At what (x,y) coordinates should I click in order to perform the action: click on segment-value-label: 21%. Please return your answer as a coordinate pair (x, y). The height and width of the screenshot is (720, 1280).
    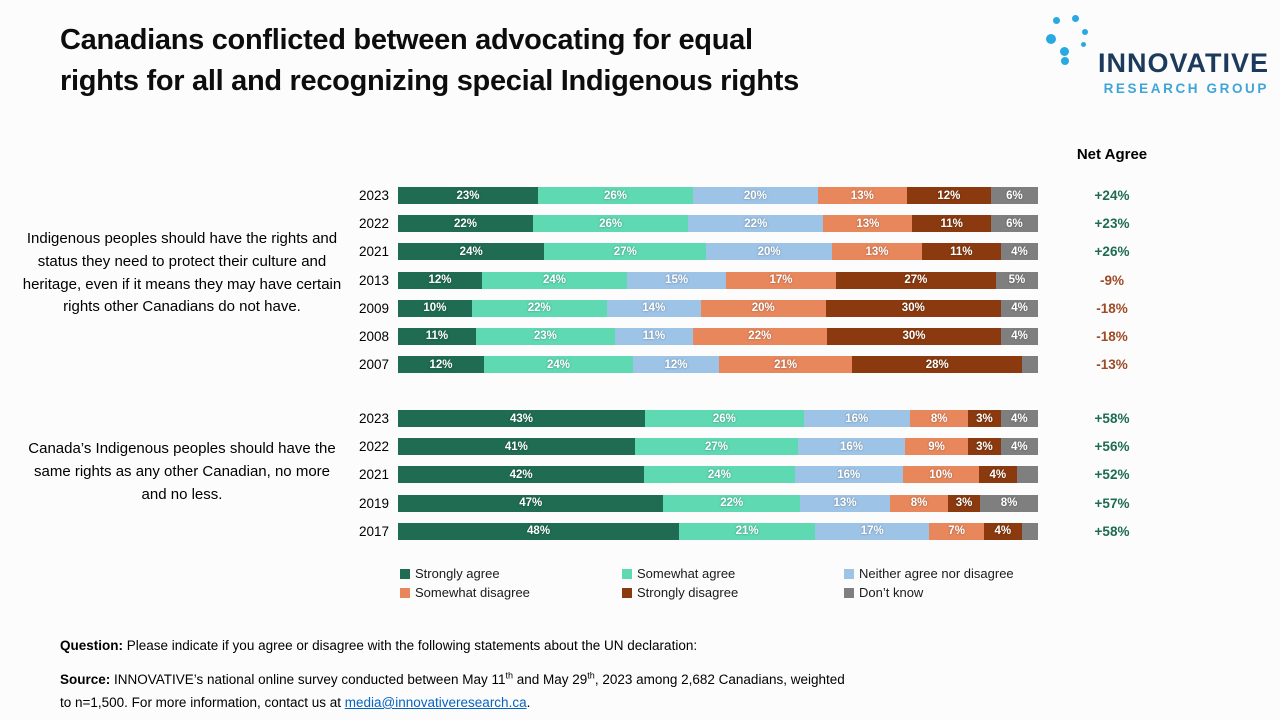
    Looking at the image, I should click on (747, 531).